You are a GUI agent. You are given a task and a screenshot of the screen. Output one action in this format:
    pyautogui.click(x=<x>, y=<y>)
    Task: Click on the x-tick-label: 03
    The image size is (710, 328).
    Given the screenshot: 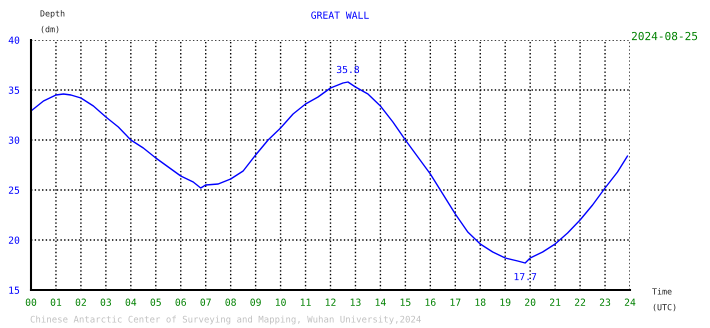 What is the action you would take?
    pyautogui.click(x=105, y=302)
    